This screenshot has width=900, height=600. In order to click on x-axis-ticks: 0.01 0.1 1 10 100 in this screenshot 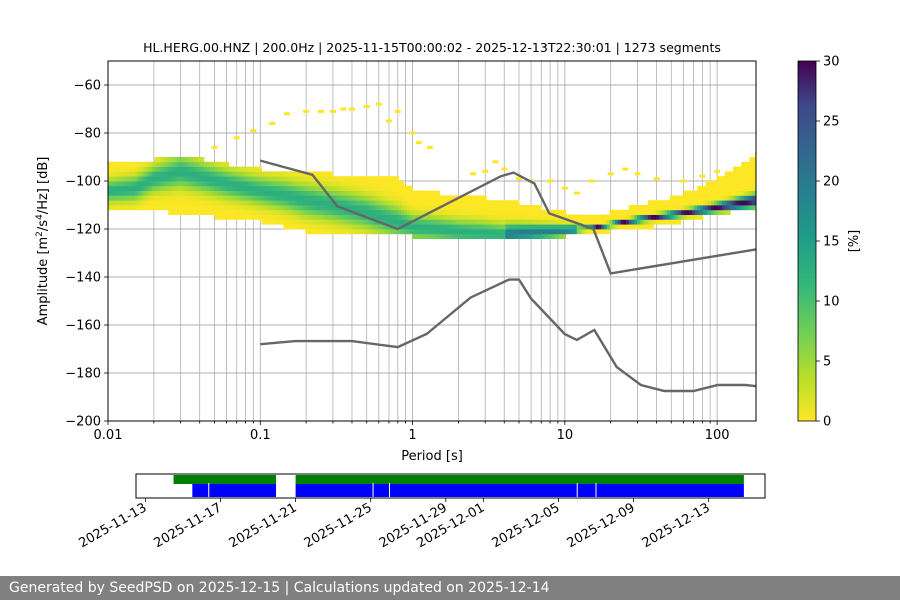, I will do `click(412, 432)`.